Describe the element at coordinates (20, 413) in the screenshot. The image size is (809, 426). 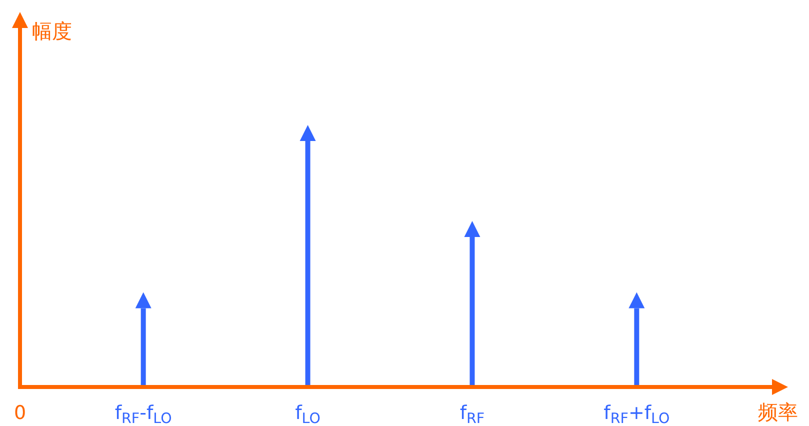
I see `text: 0` at that location.